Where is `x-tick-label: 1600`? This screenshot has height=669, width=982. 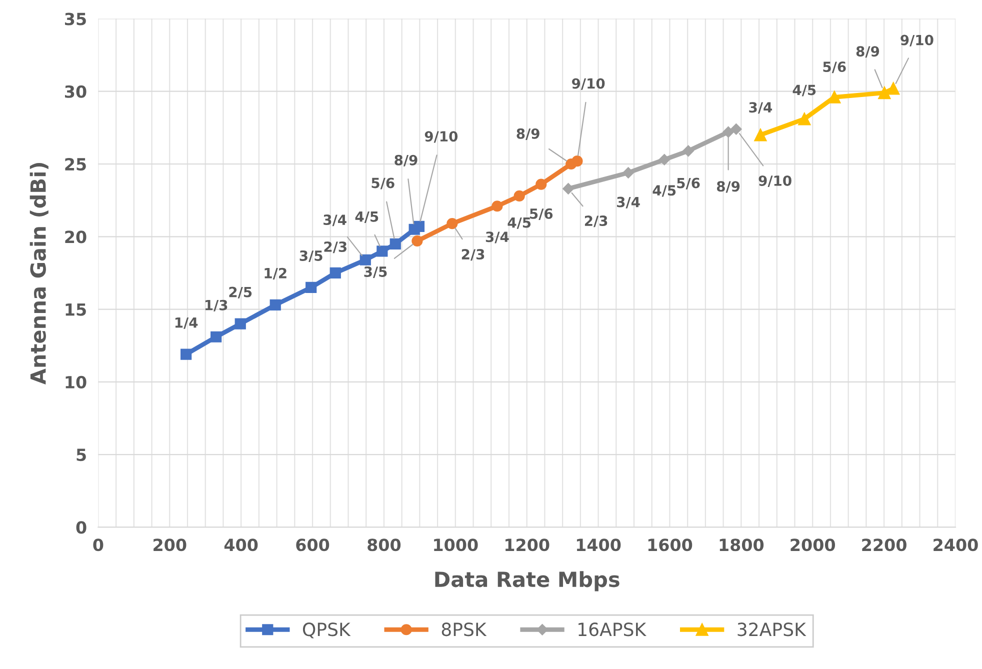
x-tick-label: 1600 is located at coordinates (670, 545).